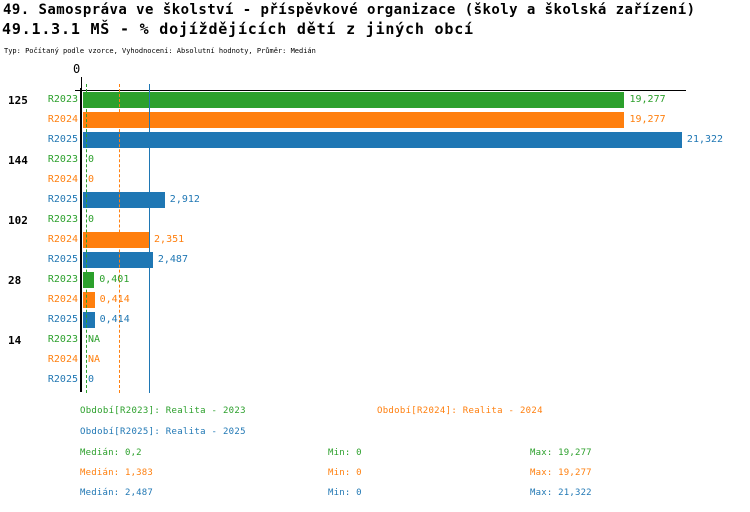 The width and height of the screenshot is (750, 512). I want to click on bar-value-label: 2,487, so click(172, 259).